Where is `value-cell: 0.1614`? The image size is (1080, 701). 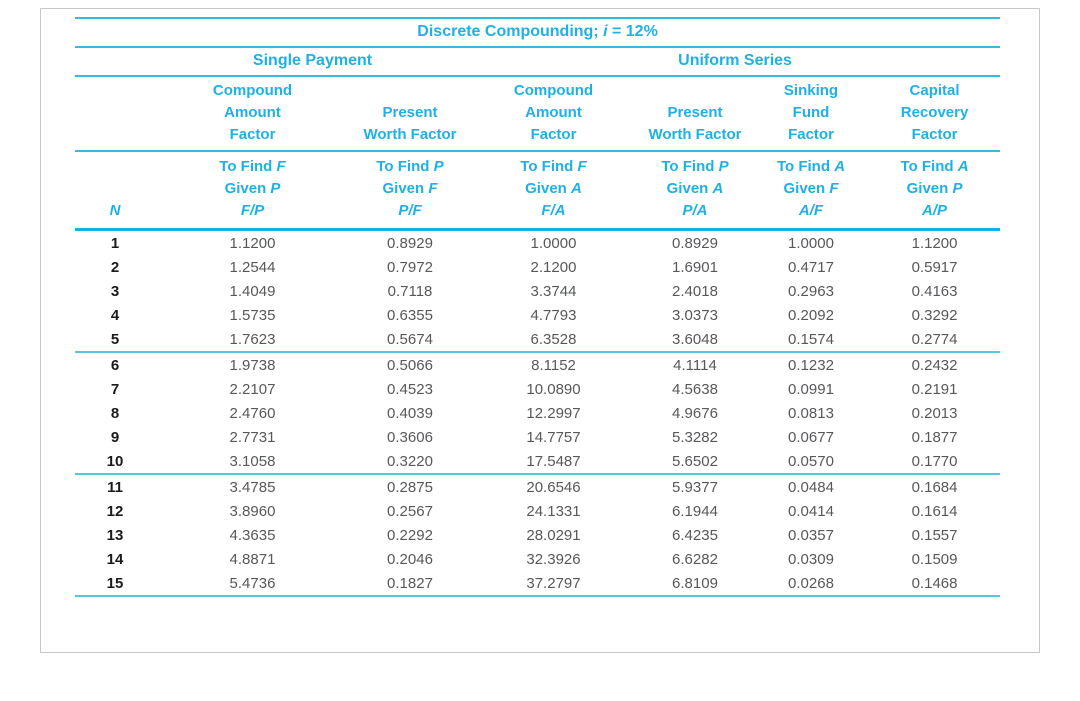
value-cell: 0.1614 is located at coordinates (934, 511).